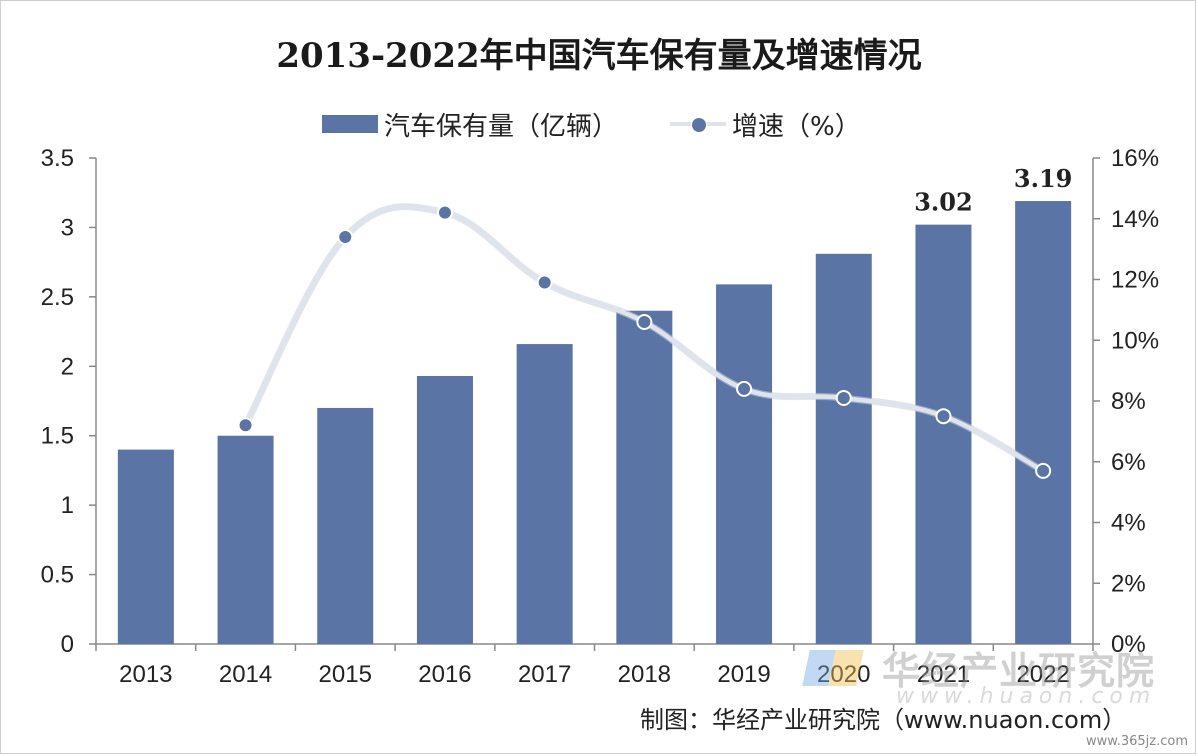 The height and width of the screenshot is (756, 1198). I want to click on watermark-text: 华经产业研究院, so click(1019, 671).